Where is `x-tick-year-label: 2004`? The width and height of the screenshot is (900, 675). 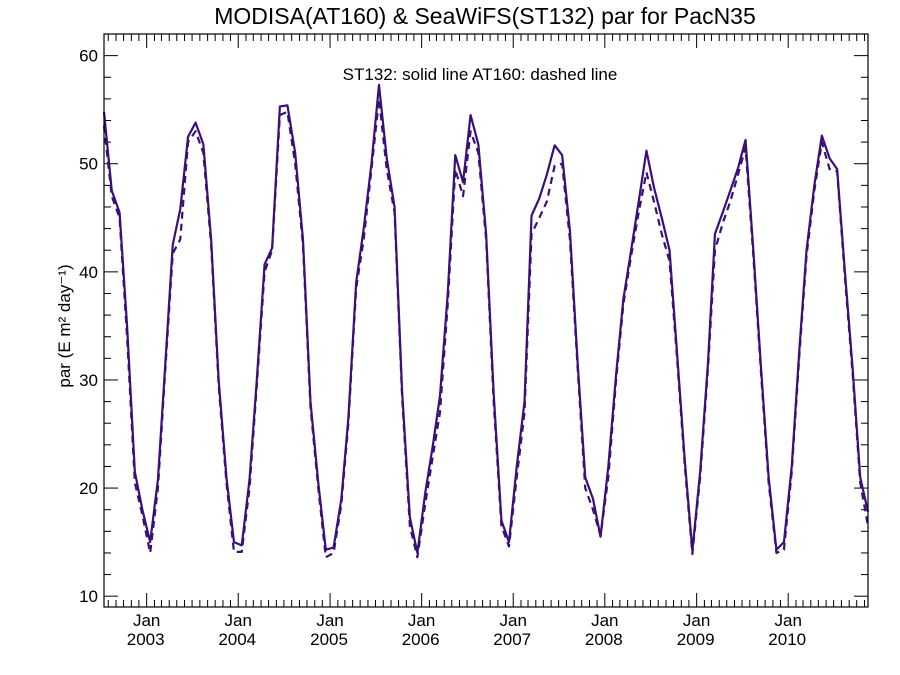 x-tick-year-label: 2004 is located at coordinates (237, 639).